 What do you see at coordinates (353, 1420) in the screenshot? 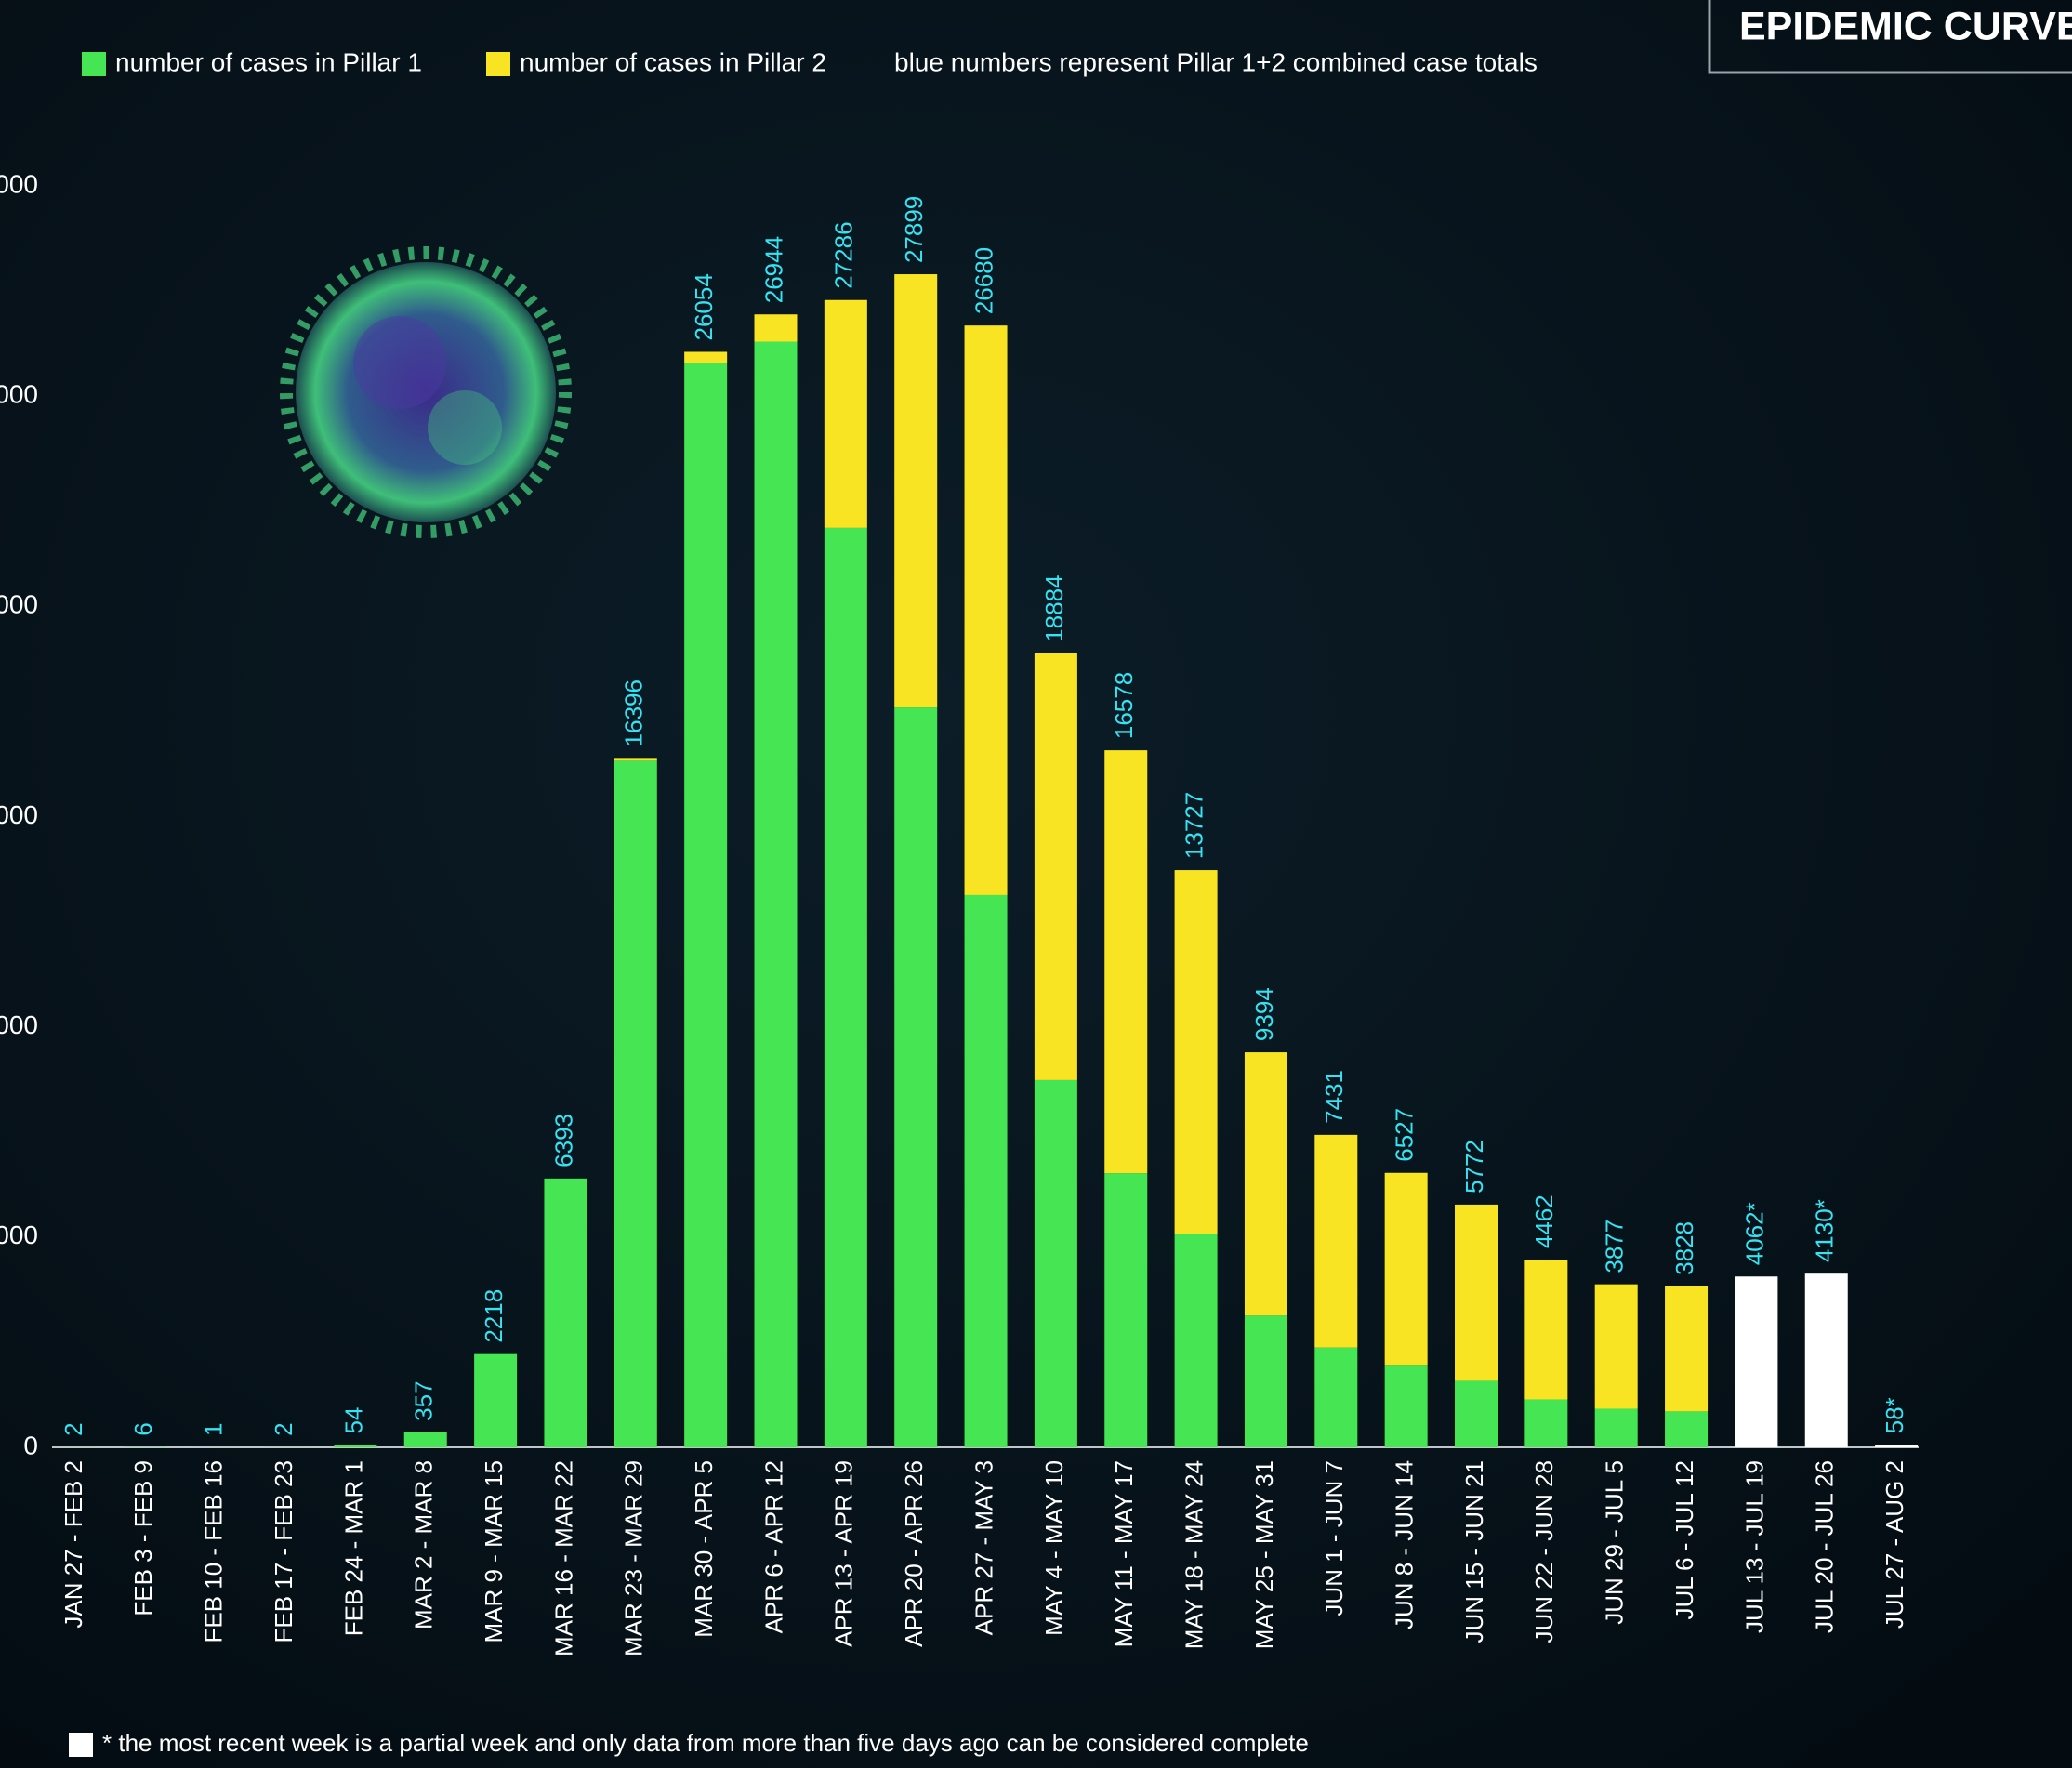
I see `total-label: 54` at bounding box center [353, 1420].